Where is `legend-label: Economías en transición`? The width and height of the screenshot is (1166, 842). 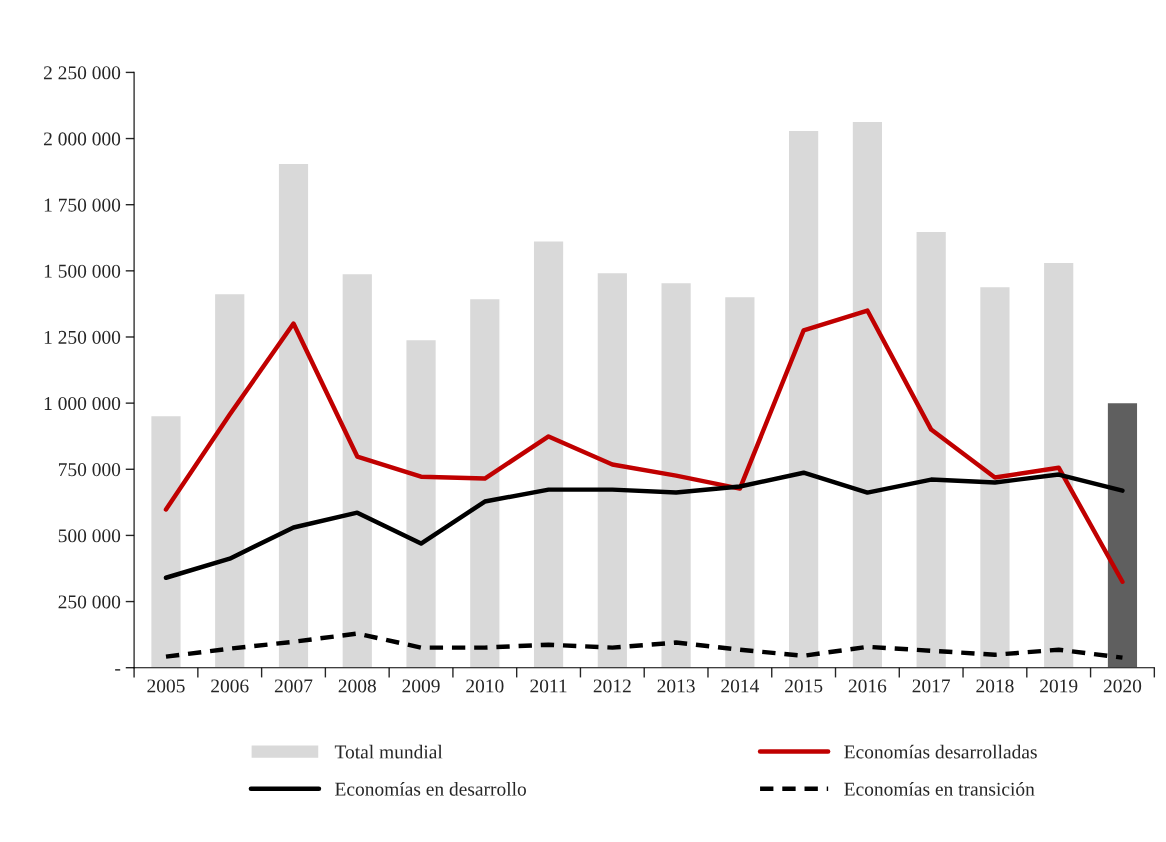 legend-label: Economías en transición is located at coordinates (939, 789).